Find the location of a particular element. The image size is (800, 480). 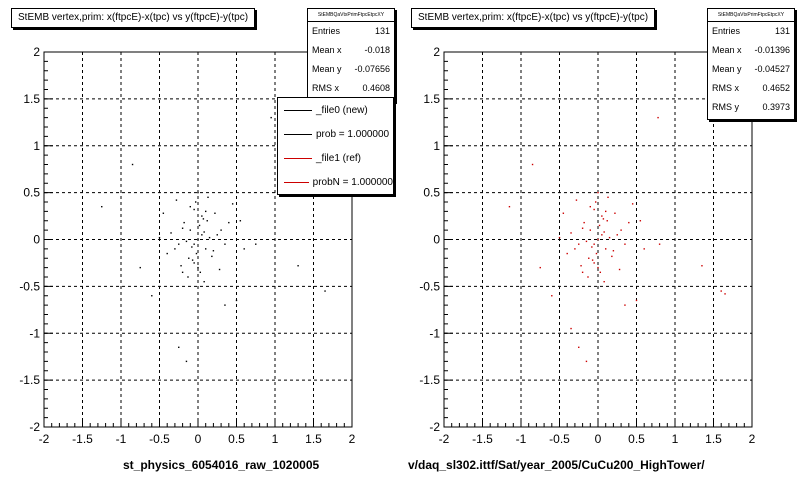

right-stats-name: StEMBQaVtxPrimFtpcEtpcXY is located at coordinates (751, 15).